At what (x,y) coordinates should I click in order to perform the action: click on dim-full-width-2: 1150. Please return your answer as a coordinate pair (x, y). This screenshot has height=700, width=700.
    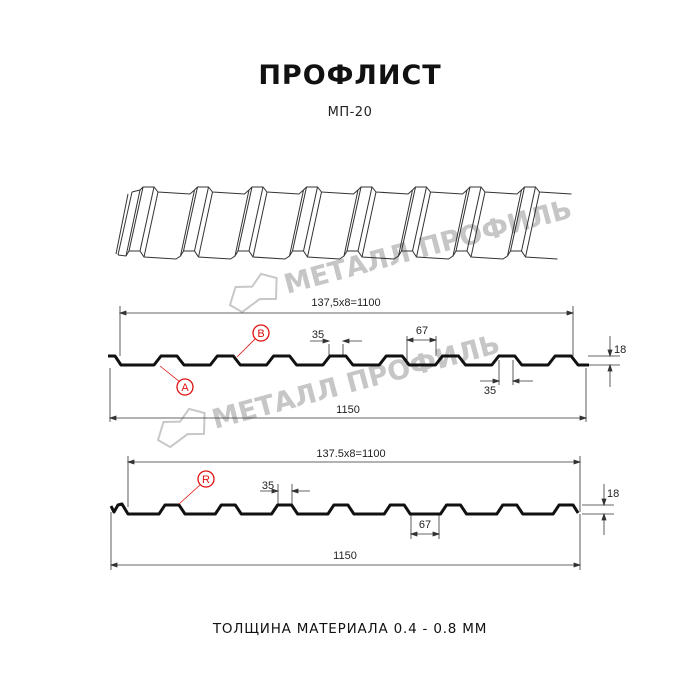
    Looking at the image, I should click on (345, 556).